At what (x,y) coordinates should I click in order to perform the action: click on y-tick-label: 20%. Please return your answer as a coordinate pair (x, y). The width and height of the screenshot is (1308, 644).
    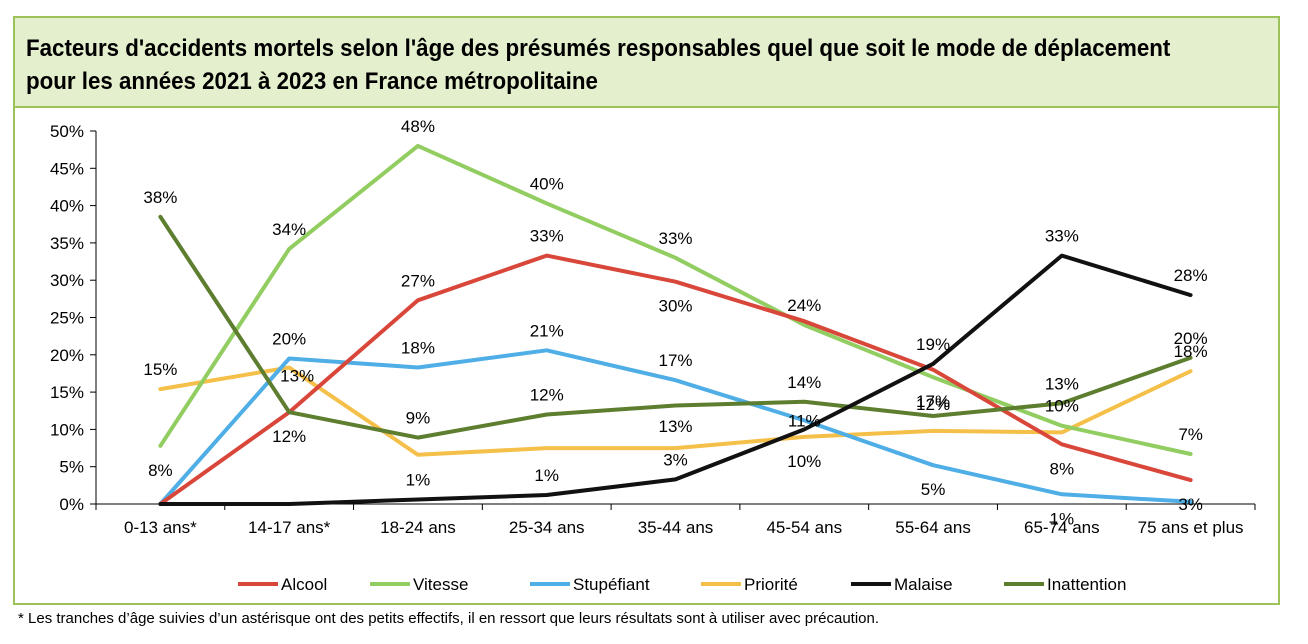
    Looking at the image, I should click on (67, 355).